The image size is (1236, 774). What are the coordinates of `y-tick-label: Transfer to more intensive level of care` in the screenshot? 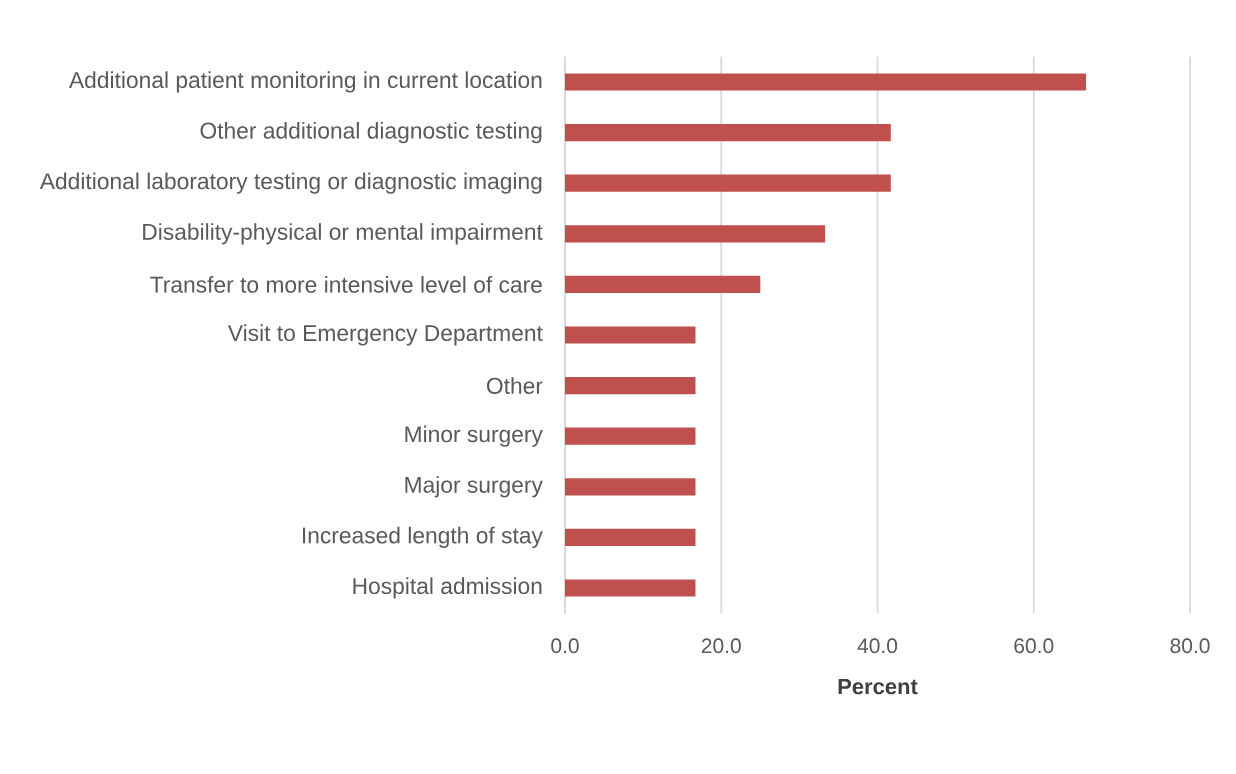 It's located at (346, 284).